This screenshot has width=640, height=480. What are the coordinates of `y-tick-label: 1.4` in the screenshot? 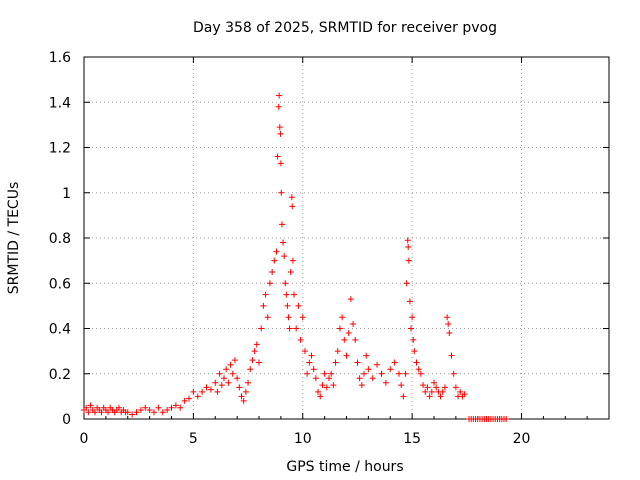 It's located at (60, 103).